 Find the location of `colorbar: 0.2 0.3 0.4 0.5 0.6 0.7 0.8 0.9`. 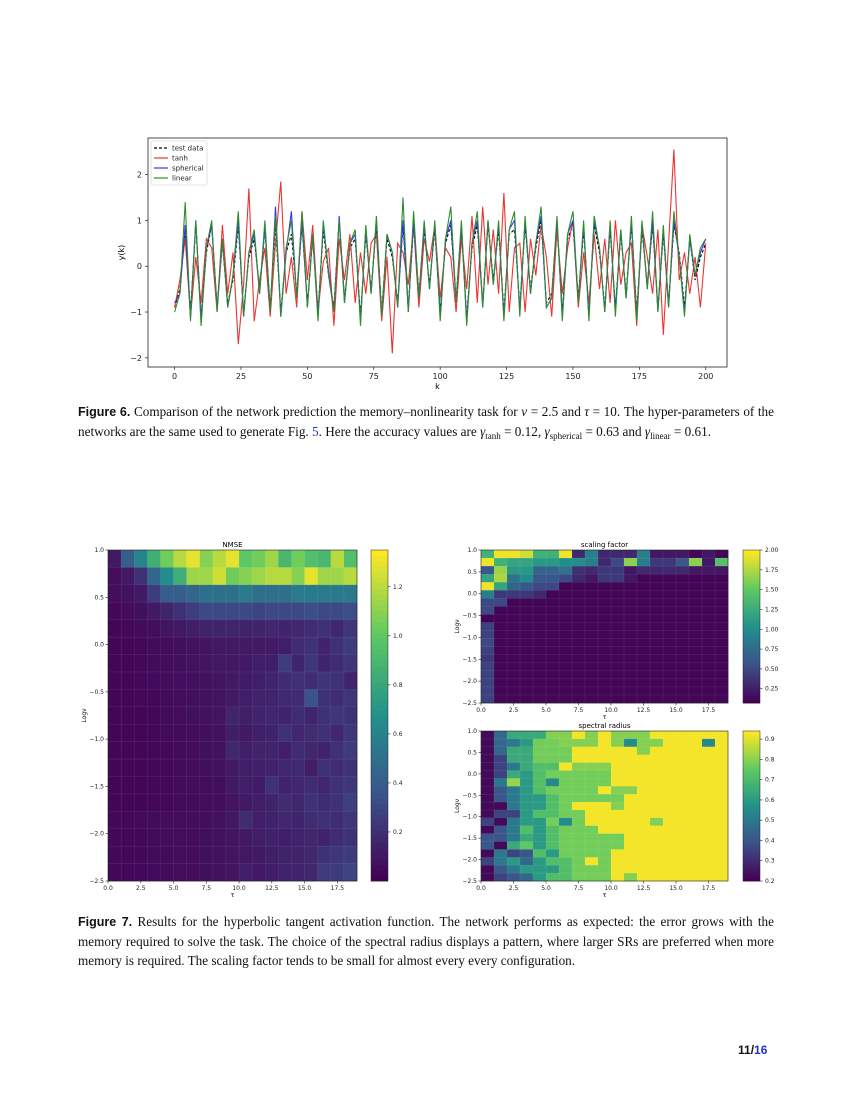

colorbar: 0.2 0.3 0.4 0.5 0.6 0.7 0.8 0.9 is located at coordinates (758, 807).